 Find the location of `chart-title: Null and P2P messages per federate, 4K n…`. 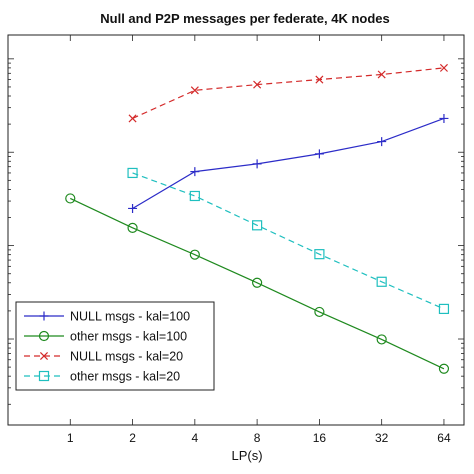

chart-title: Null and P2P messages per federate, 4K n… is located at coordinates (245, 18).